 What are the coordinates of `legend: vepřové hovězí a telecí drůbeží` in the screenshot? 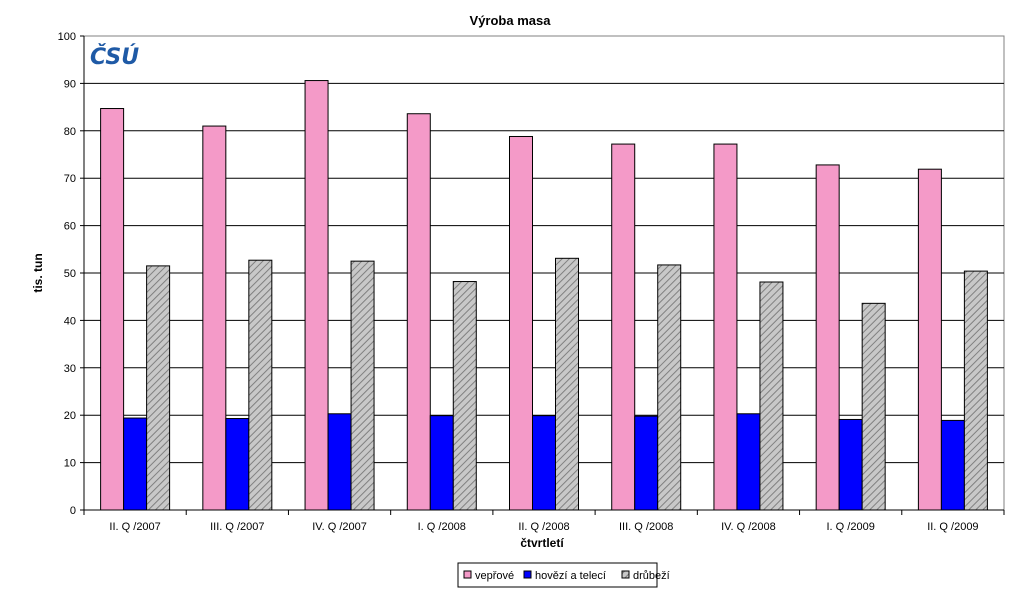 It's located at (563, 575).